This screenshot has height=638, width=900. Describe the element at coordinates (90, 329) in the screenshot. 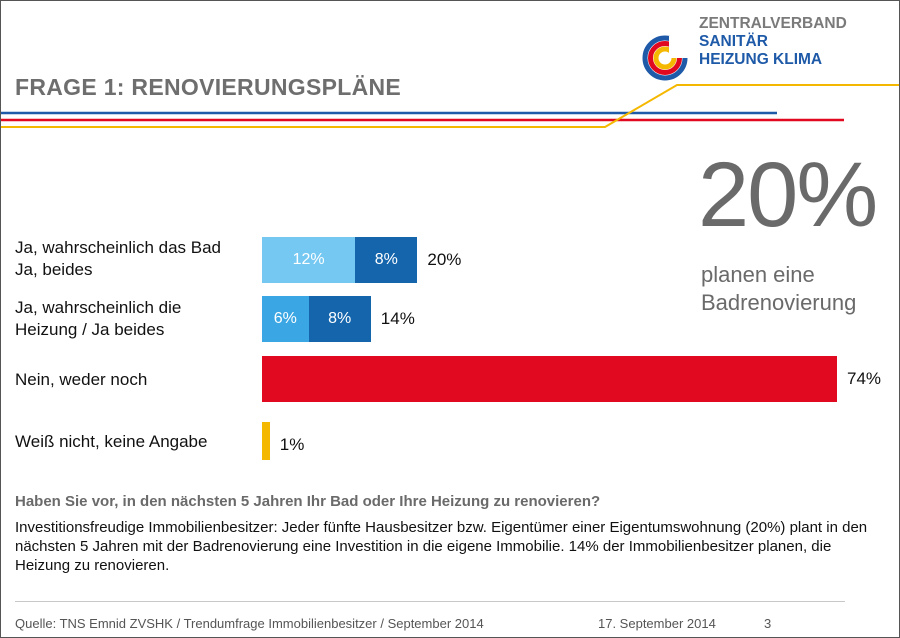

I see `category-label-line: Heizung / Ja beides` at that location.